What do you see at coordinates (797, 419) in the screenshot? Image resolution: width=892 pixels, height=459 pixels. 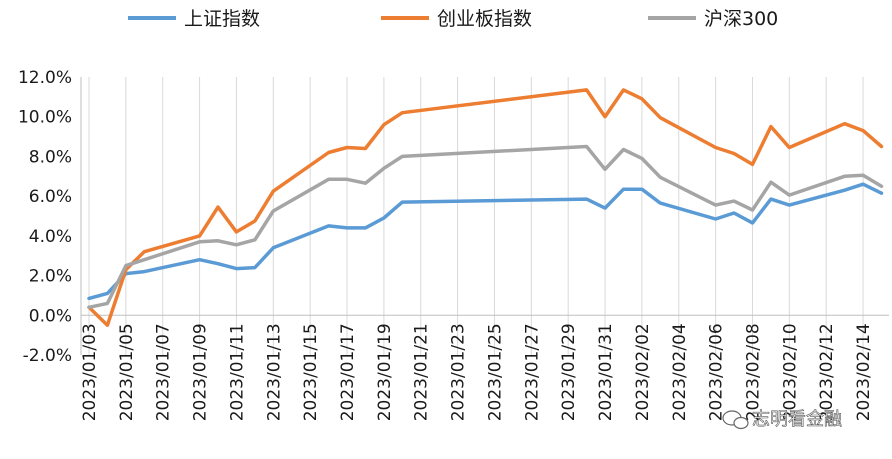 I see `watermark-text: 志明看金融` at bounding box center [797, 419].